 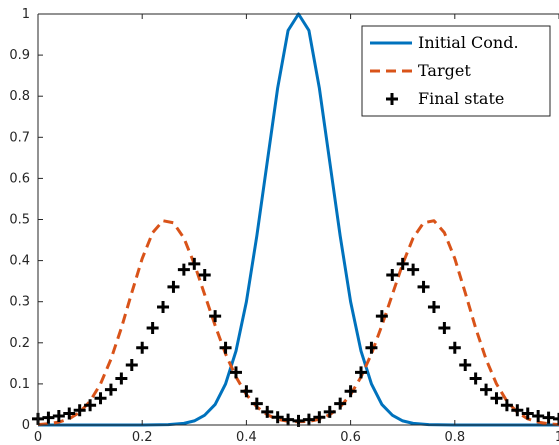 What do you see at coordinates (19, 343) in the screenshot?
I see `y-tick-label: 0.2` at bounding box center [19, 343].